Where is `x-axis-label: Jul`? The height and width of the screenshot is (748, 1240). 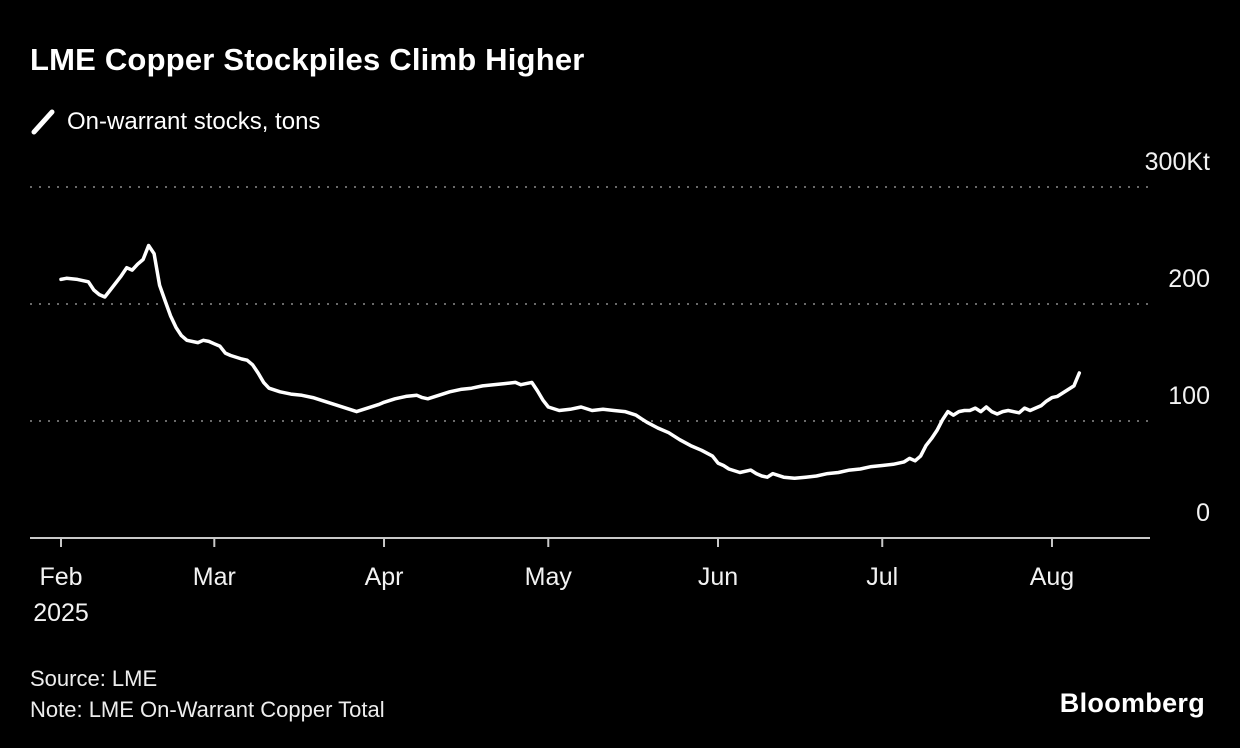
x-axis-label: Jul is located at coordinates (882, 577).